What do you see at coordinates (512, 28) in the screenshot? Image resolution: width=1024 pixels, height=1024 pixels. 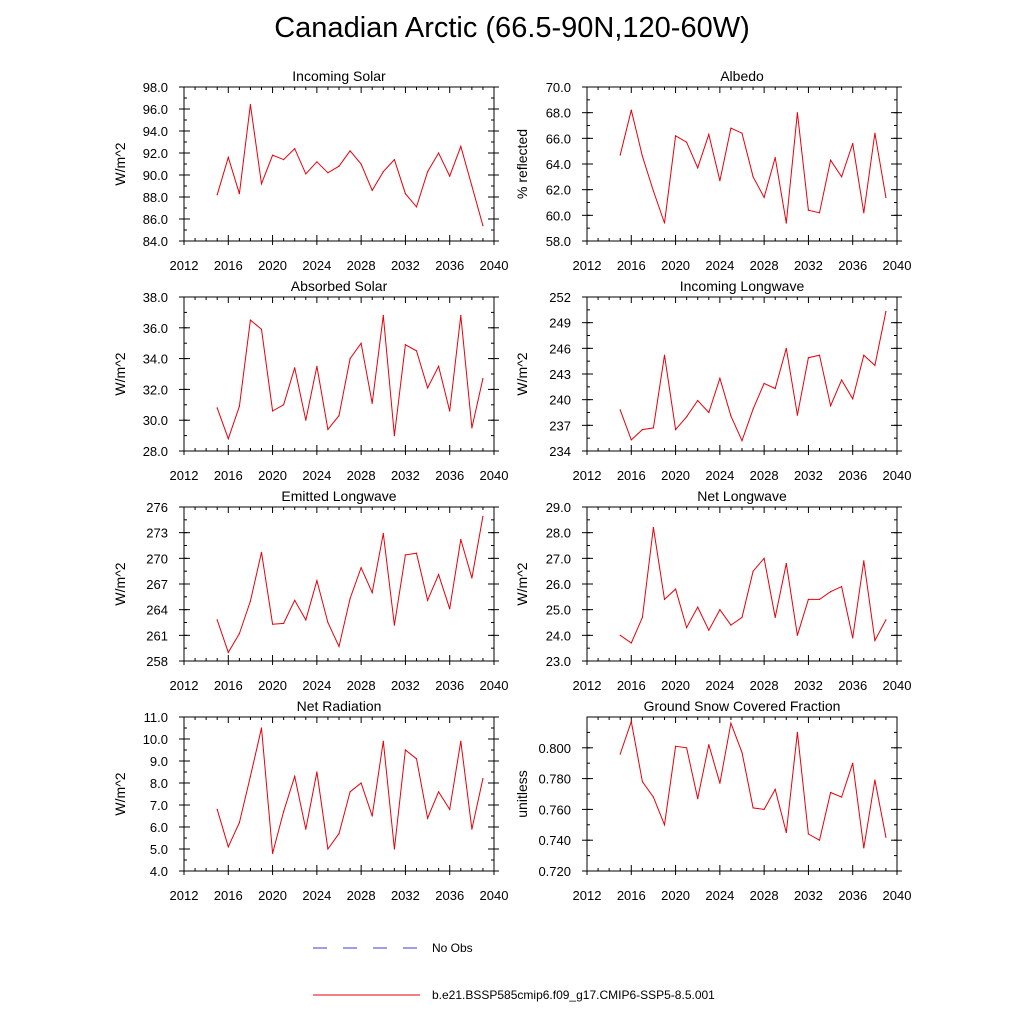 I see `page-title: Canadian Arctic (66.5-90N,120-60W)` at bounding box center [512, 28].